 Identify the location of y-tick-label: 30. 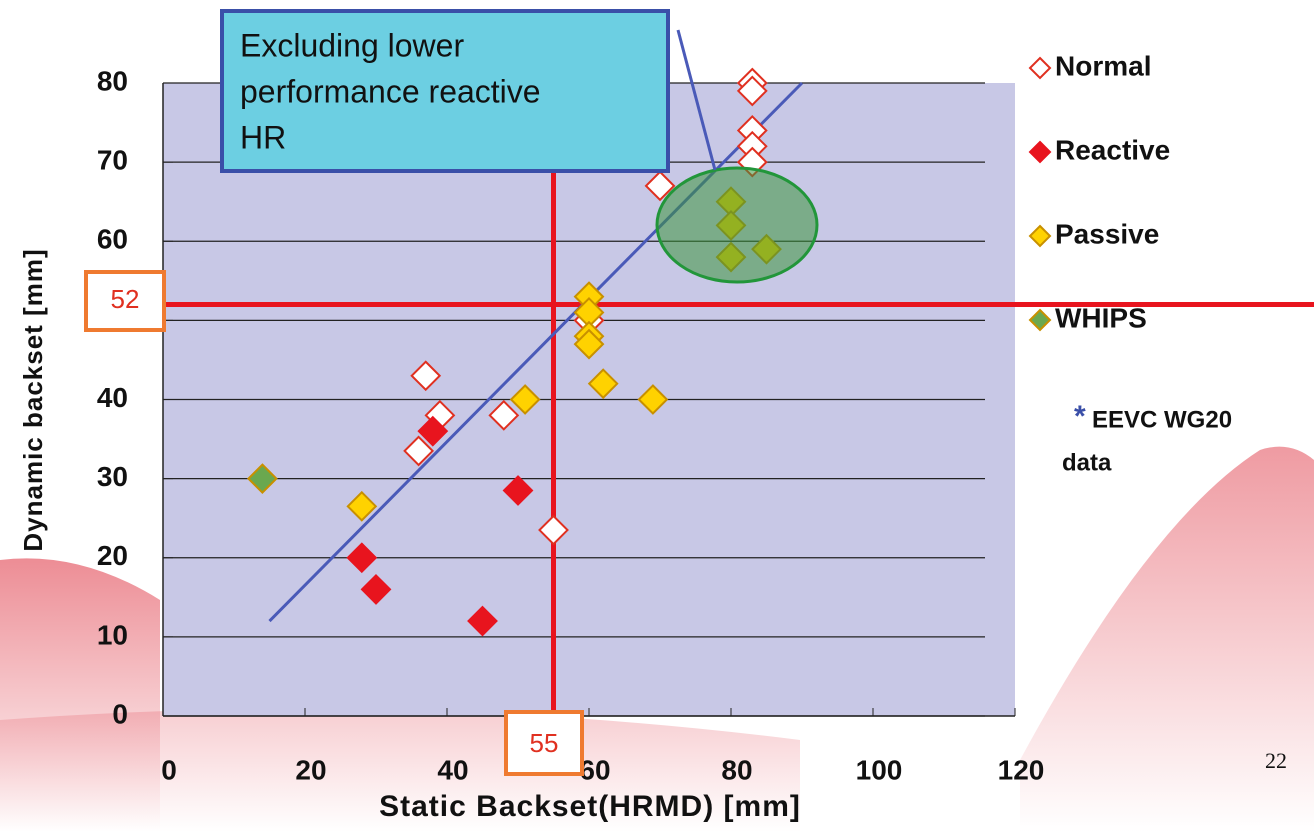
(112, 476).